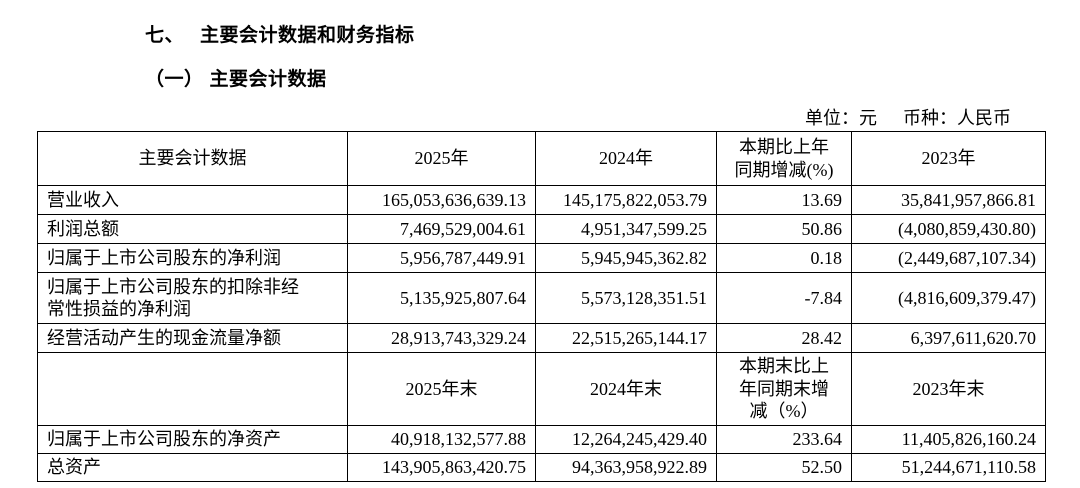 Image resolution: width=1080 pixels, height=488 pixels. I want to click on metric-label-cell: 归属于上市公司股东的净资产, so click(192, 439).